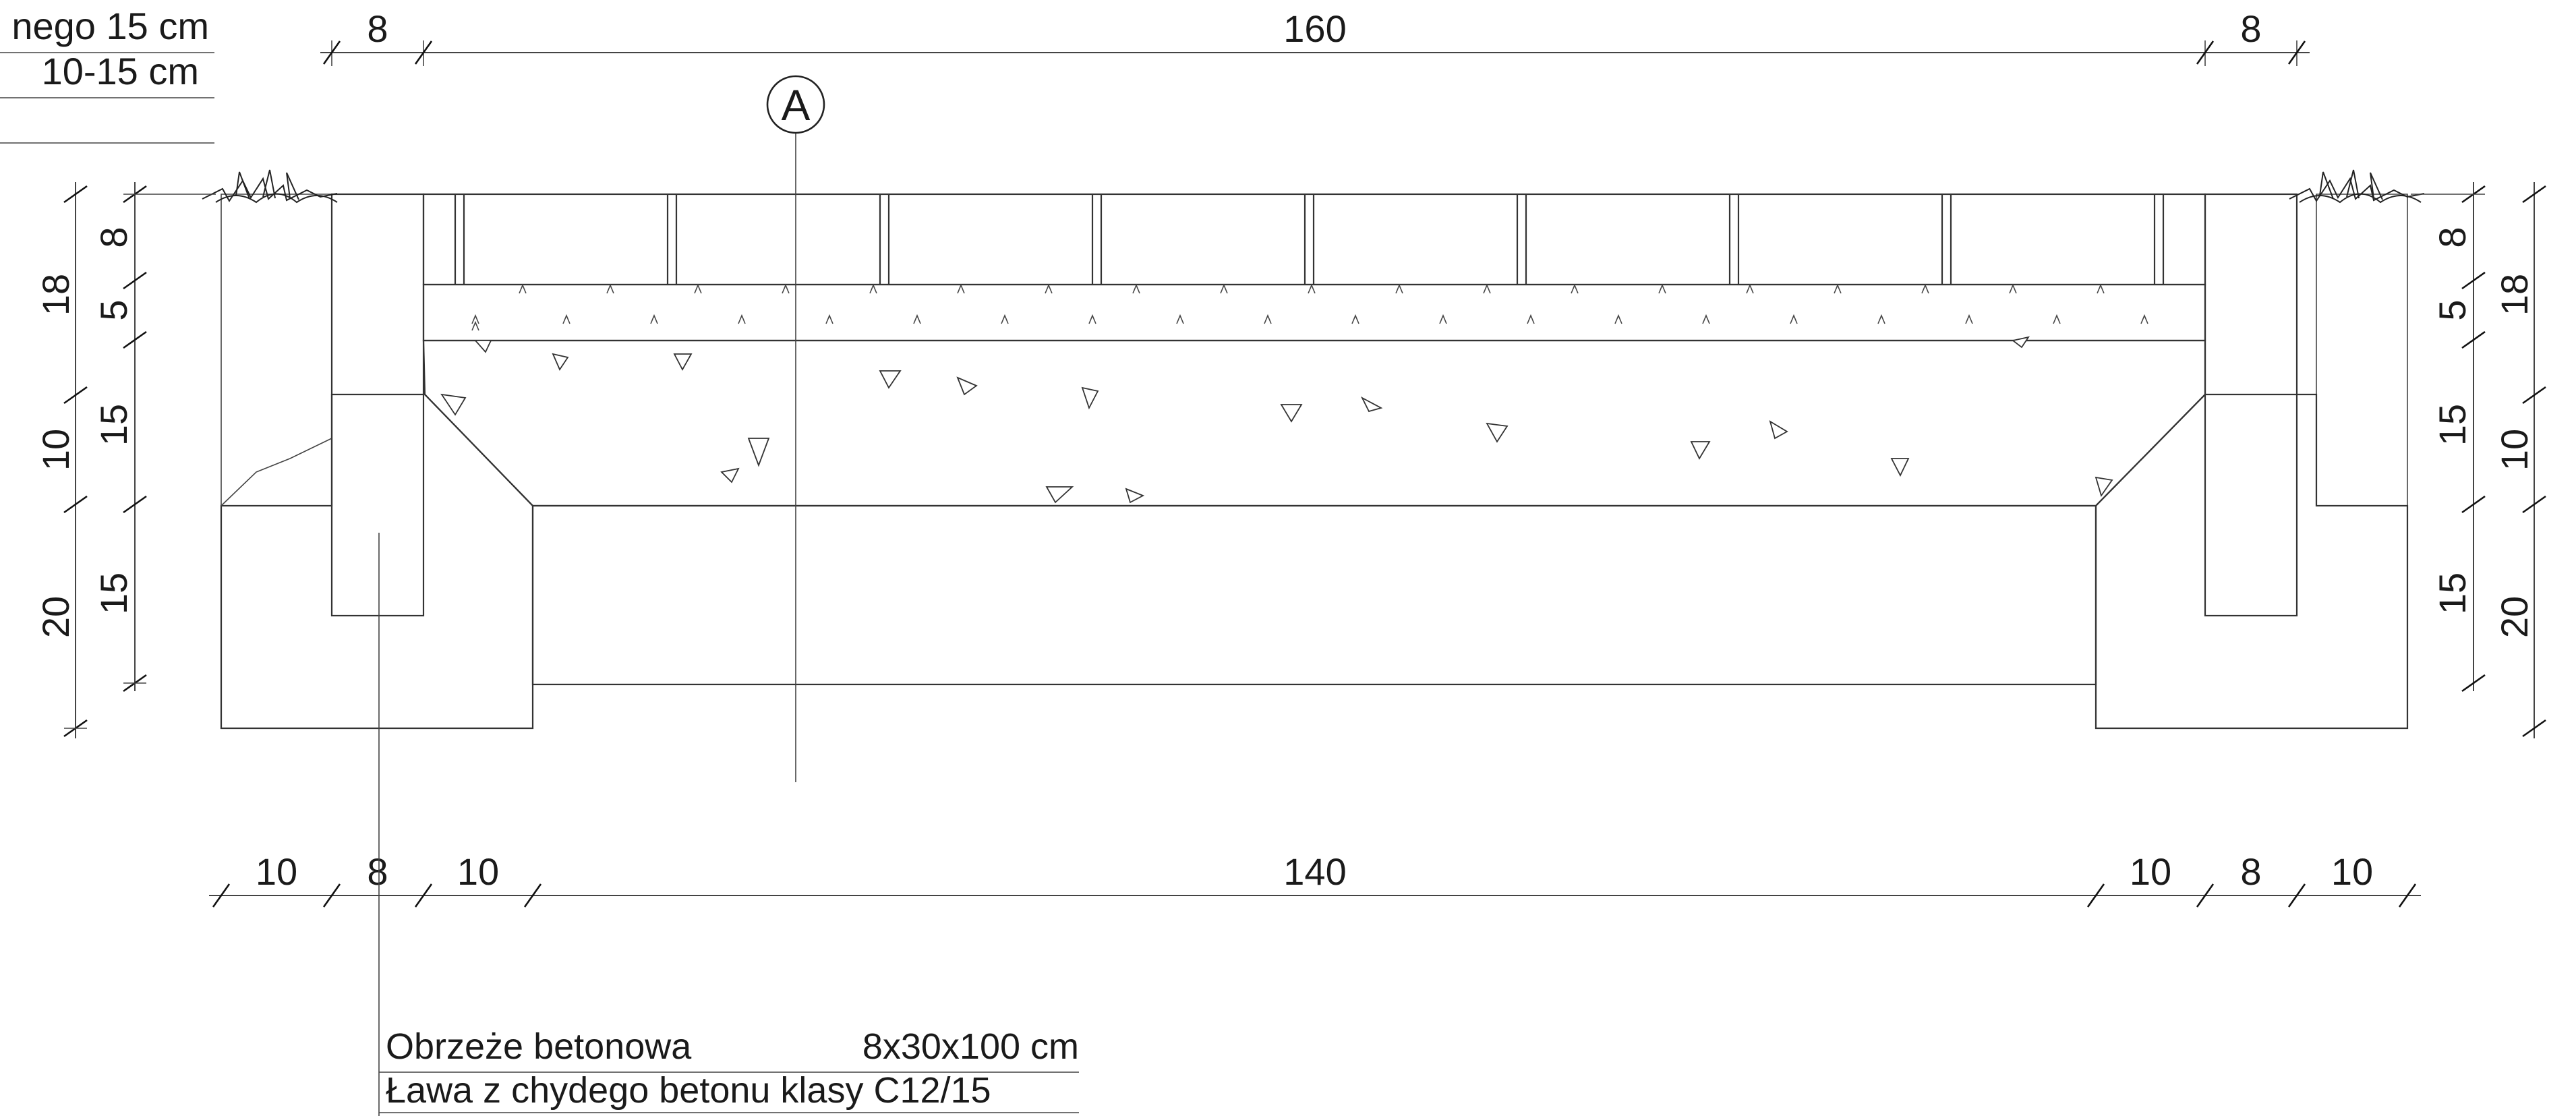  What do you see at coordinates (1276, 420) in the screenshot?
I see `aggregate-stones` at bounding box center [1276, 420].